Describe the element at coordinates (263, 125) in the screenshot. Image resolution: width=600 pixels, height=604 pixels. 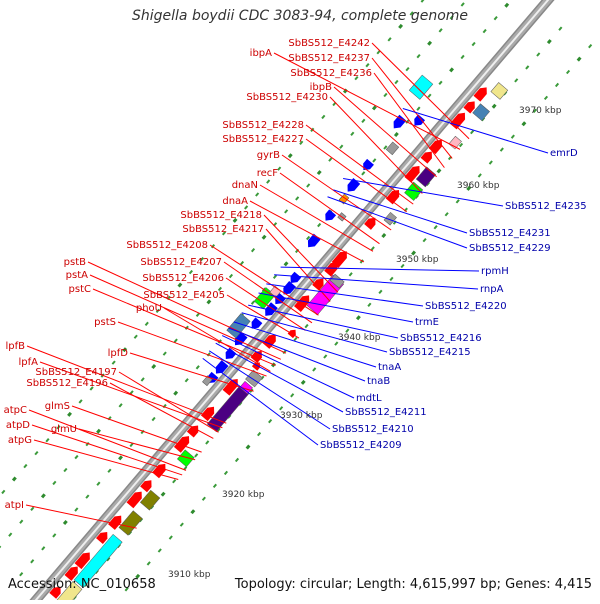
I see `forward-gene-label: SbBS512_E4228` at that location.